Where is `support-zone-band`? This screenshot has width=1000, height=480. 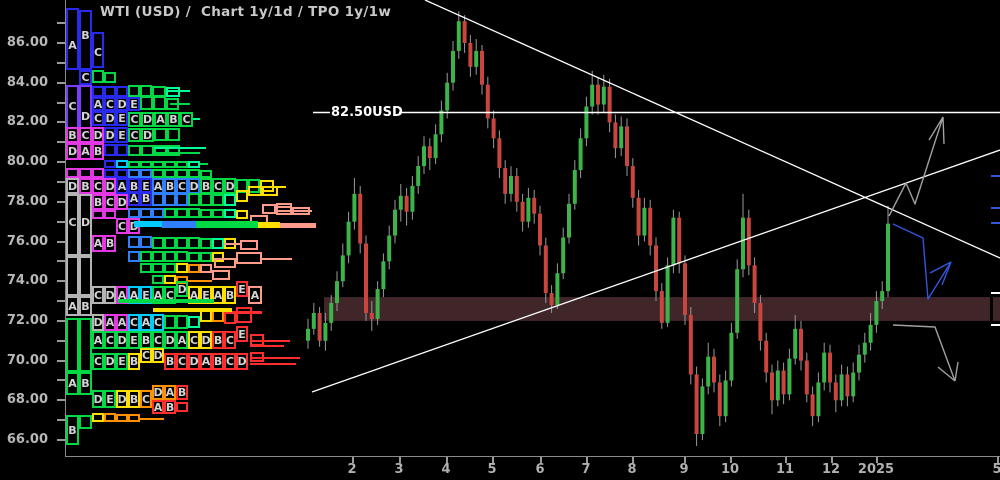
support-zone-band is located at coordinates (657, 309).